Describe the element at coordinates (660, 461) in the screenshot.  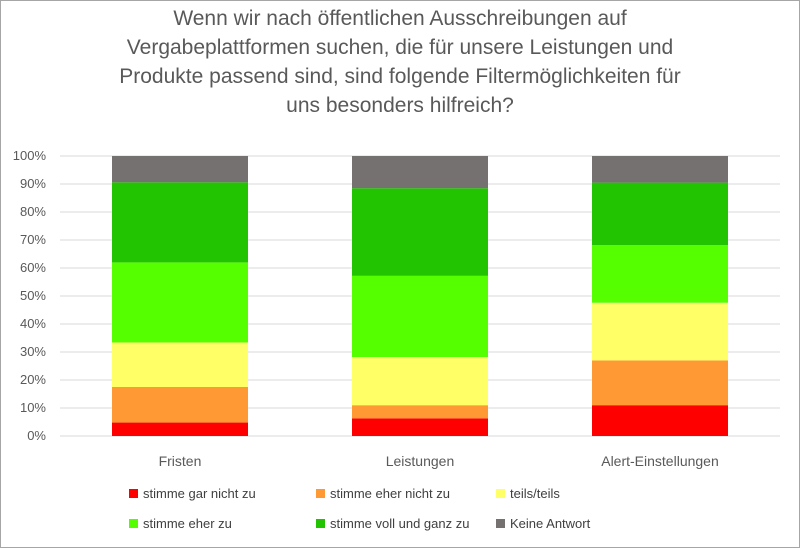
I see `x-category-label: Alert-Einstellungen` at that location.